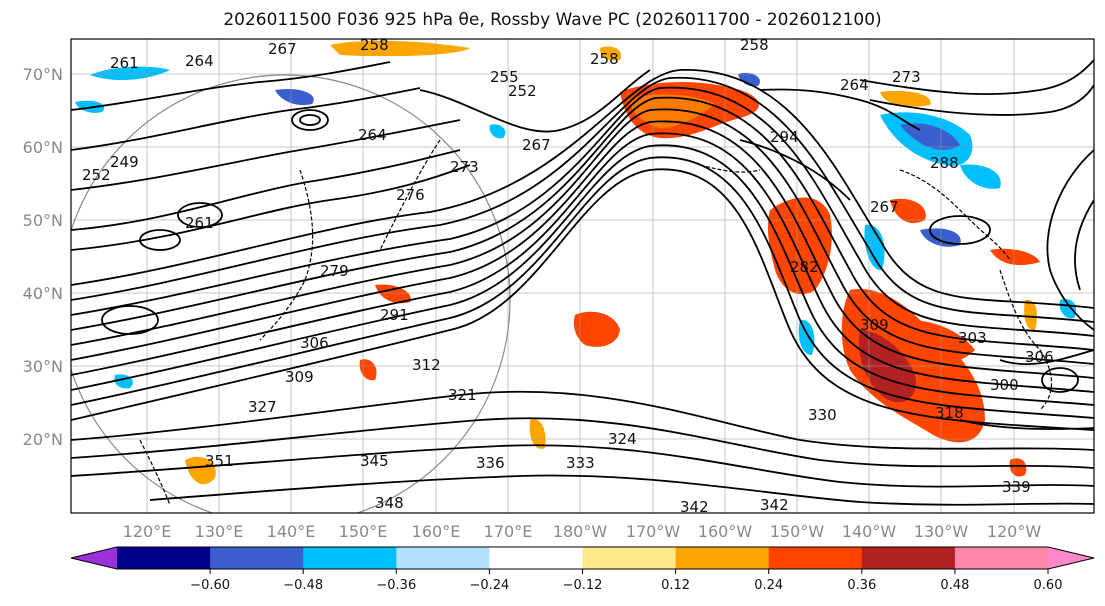  I want to click on lon-label: 170°W, so click(653, 531).